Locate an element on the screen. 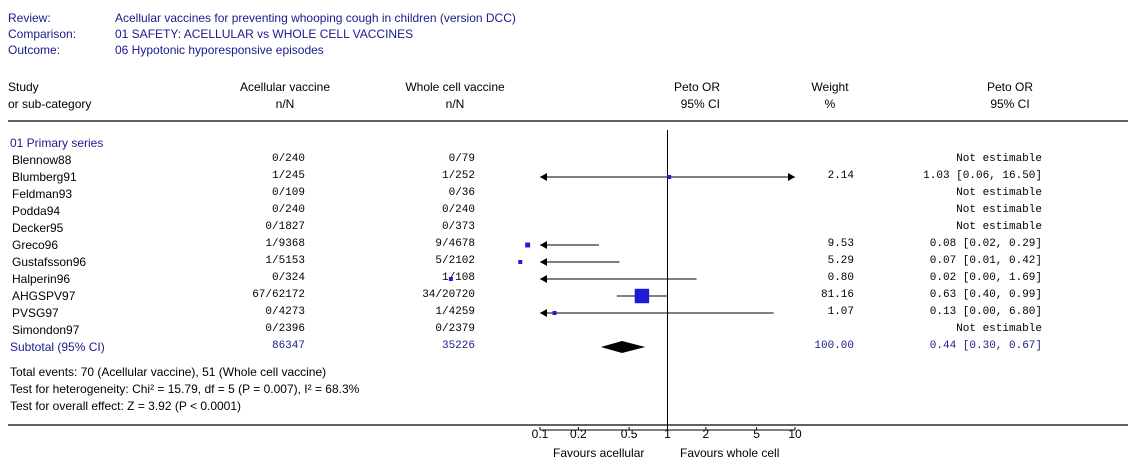 The width and height of the screenshot is (1130, 466). ci-arrow-right is located at coordinates (791, 177).